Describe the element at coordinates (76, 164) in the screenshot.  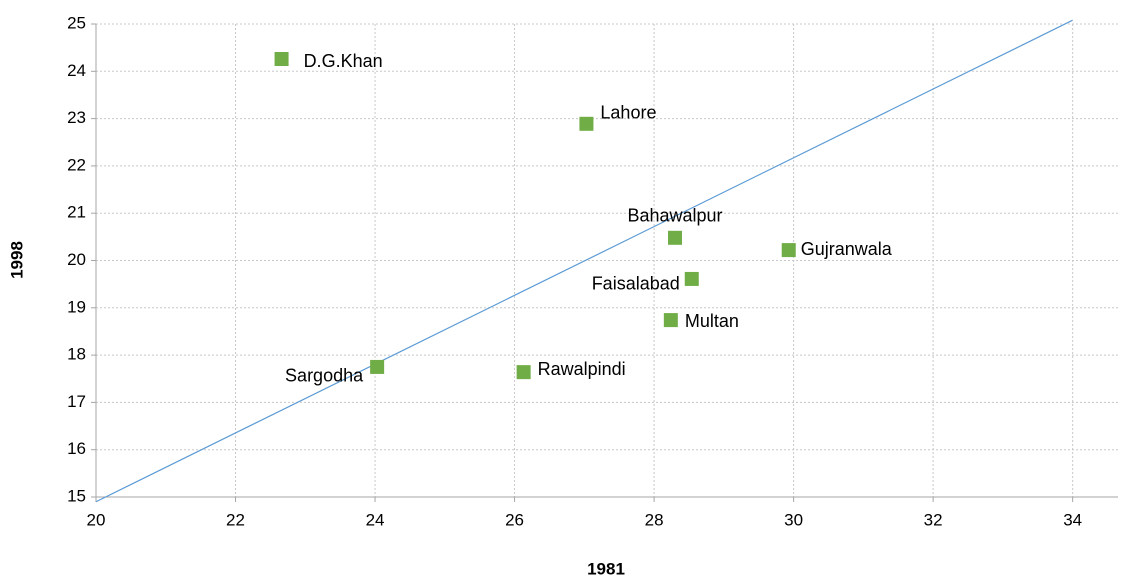
I see `y-tick-label: 22` at that location.